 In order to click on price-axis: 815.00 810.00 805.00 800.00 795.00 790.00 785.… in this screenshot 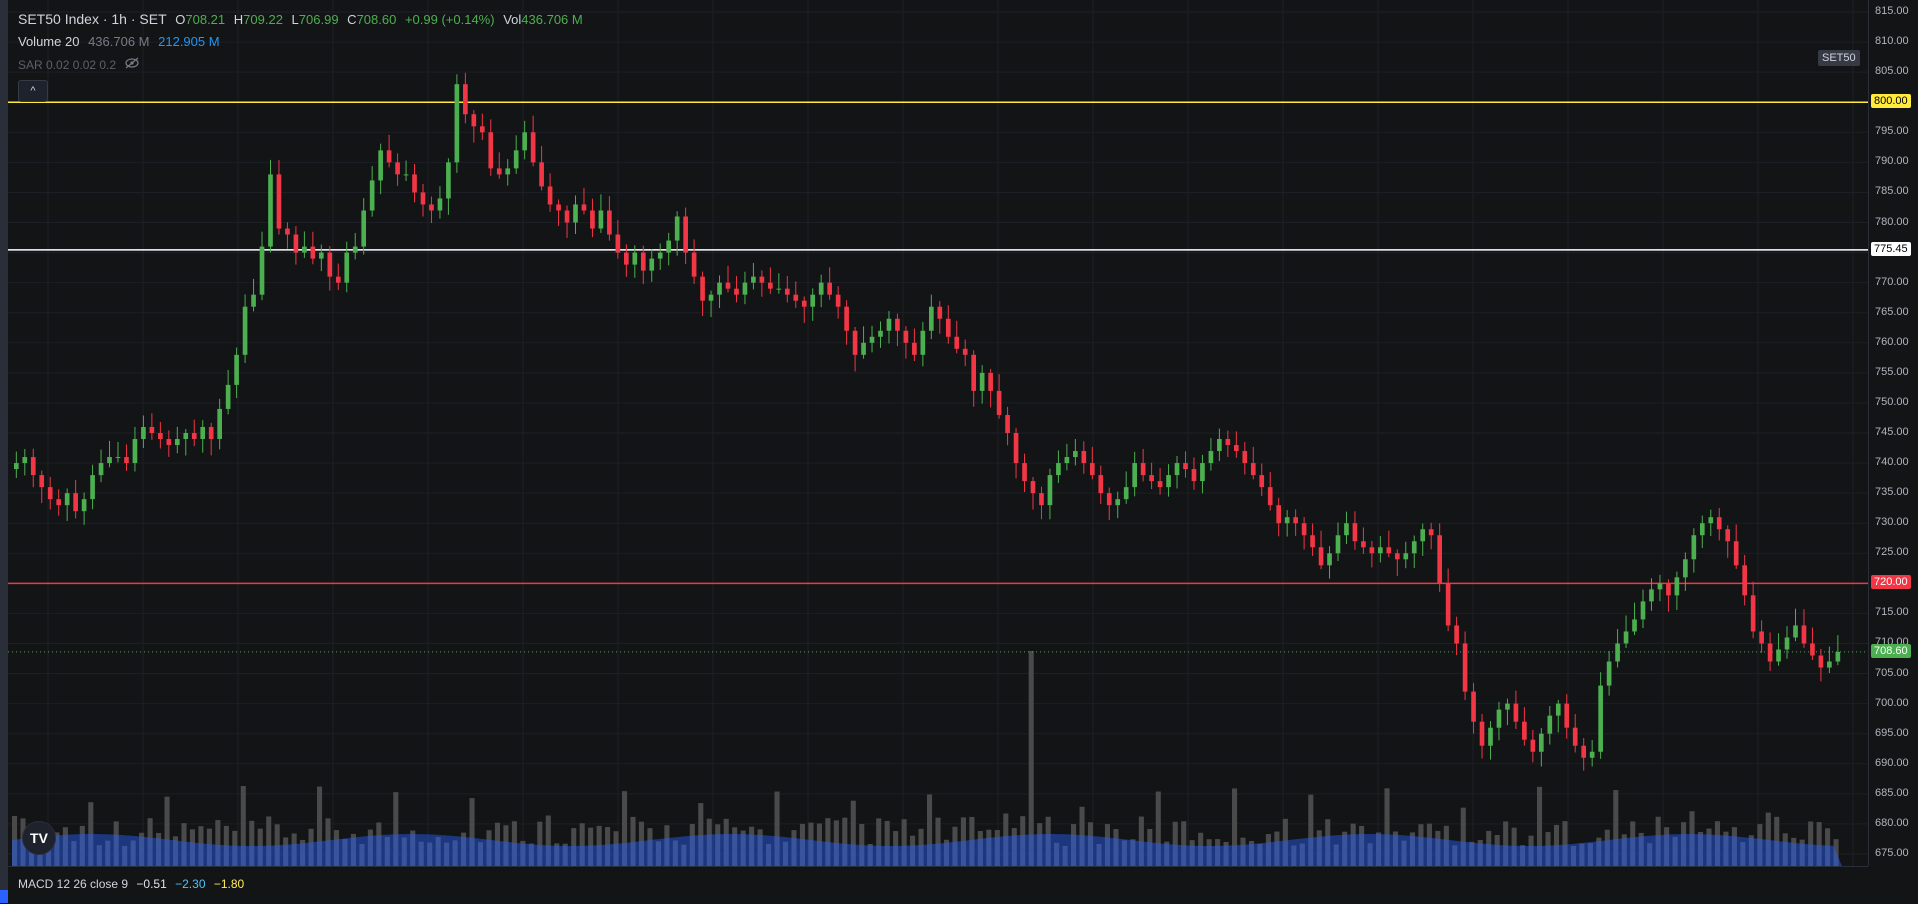, I will do `click(1893, 433)`.